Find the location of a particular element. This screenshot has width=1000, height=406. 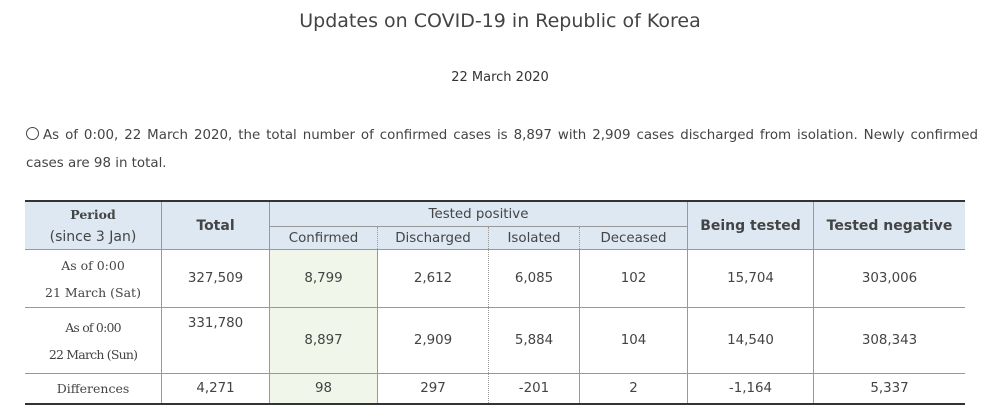

page-title: Updates on COVID-19 in Republic of Korea is located at coordinates (500, 21).